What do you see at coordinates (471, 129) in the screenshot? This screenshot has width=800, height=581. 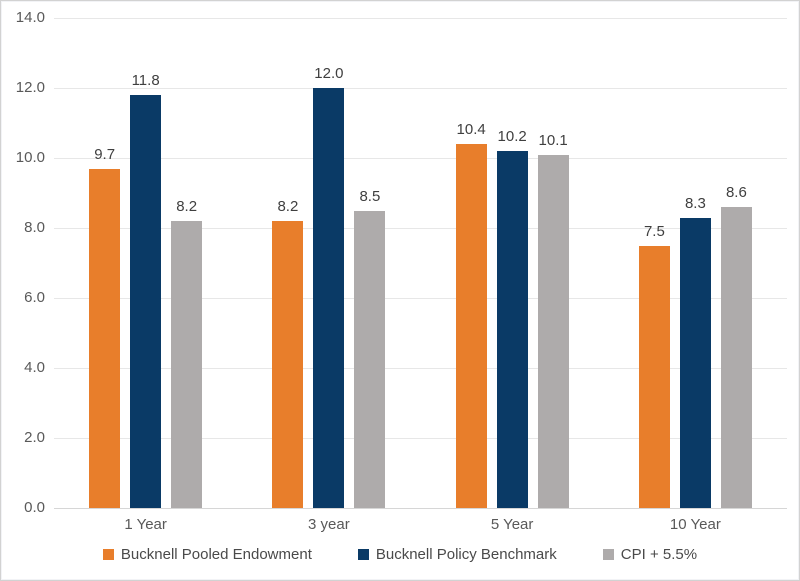 I see `bar-value-label: 10.4` at bounding box center [471, 129].